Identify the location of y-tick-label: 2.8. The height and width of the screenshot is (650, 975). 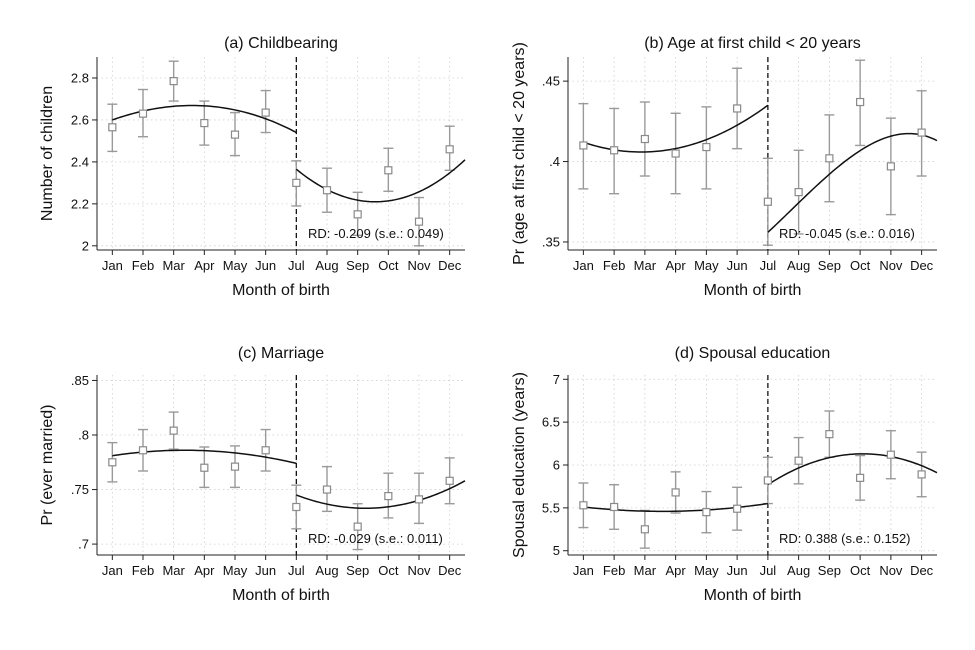
(80, 77).